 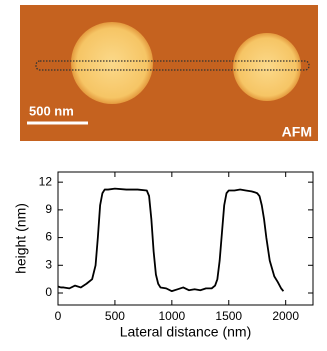 What do you see at coordinates (171, 316) in the screenshot?
I see `x-tick-label: 1000` at bounding box center [171, 316].